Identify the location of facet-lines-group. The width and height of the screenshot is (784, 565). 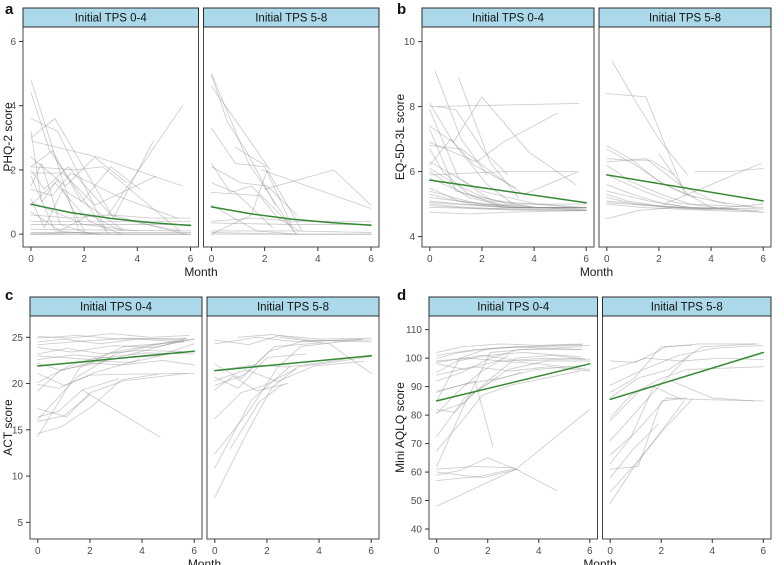
(111, 157).